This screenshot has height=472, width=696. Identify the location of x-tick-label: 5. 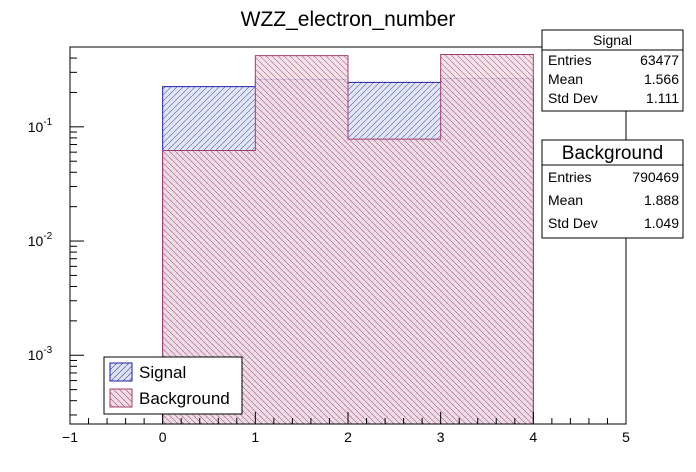
(626, 437).